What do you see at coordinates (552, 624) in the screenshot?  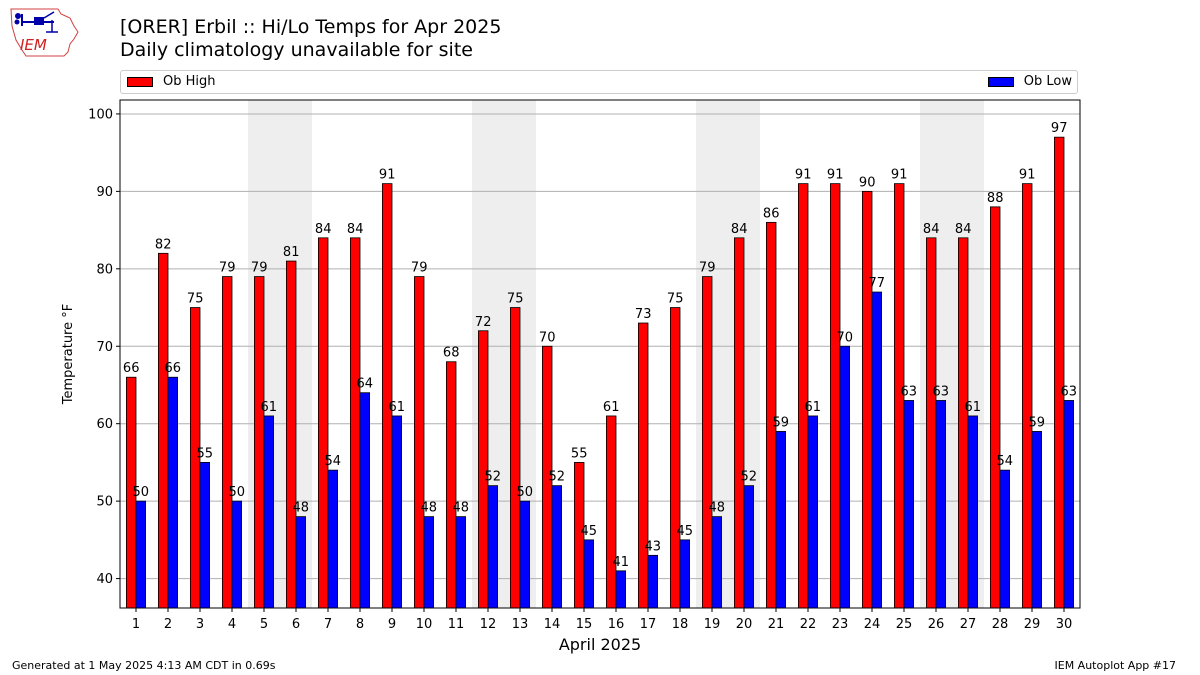 I see `x-tick-label: 14` at bounding box center [552, 624].